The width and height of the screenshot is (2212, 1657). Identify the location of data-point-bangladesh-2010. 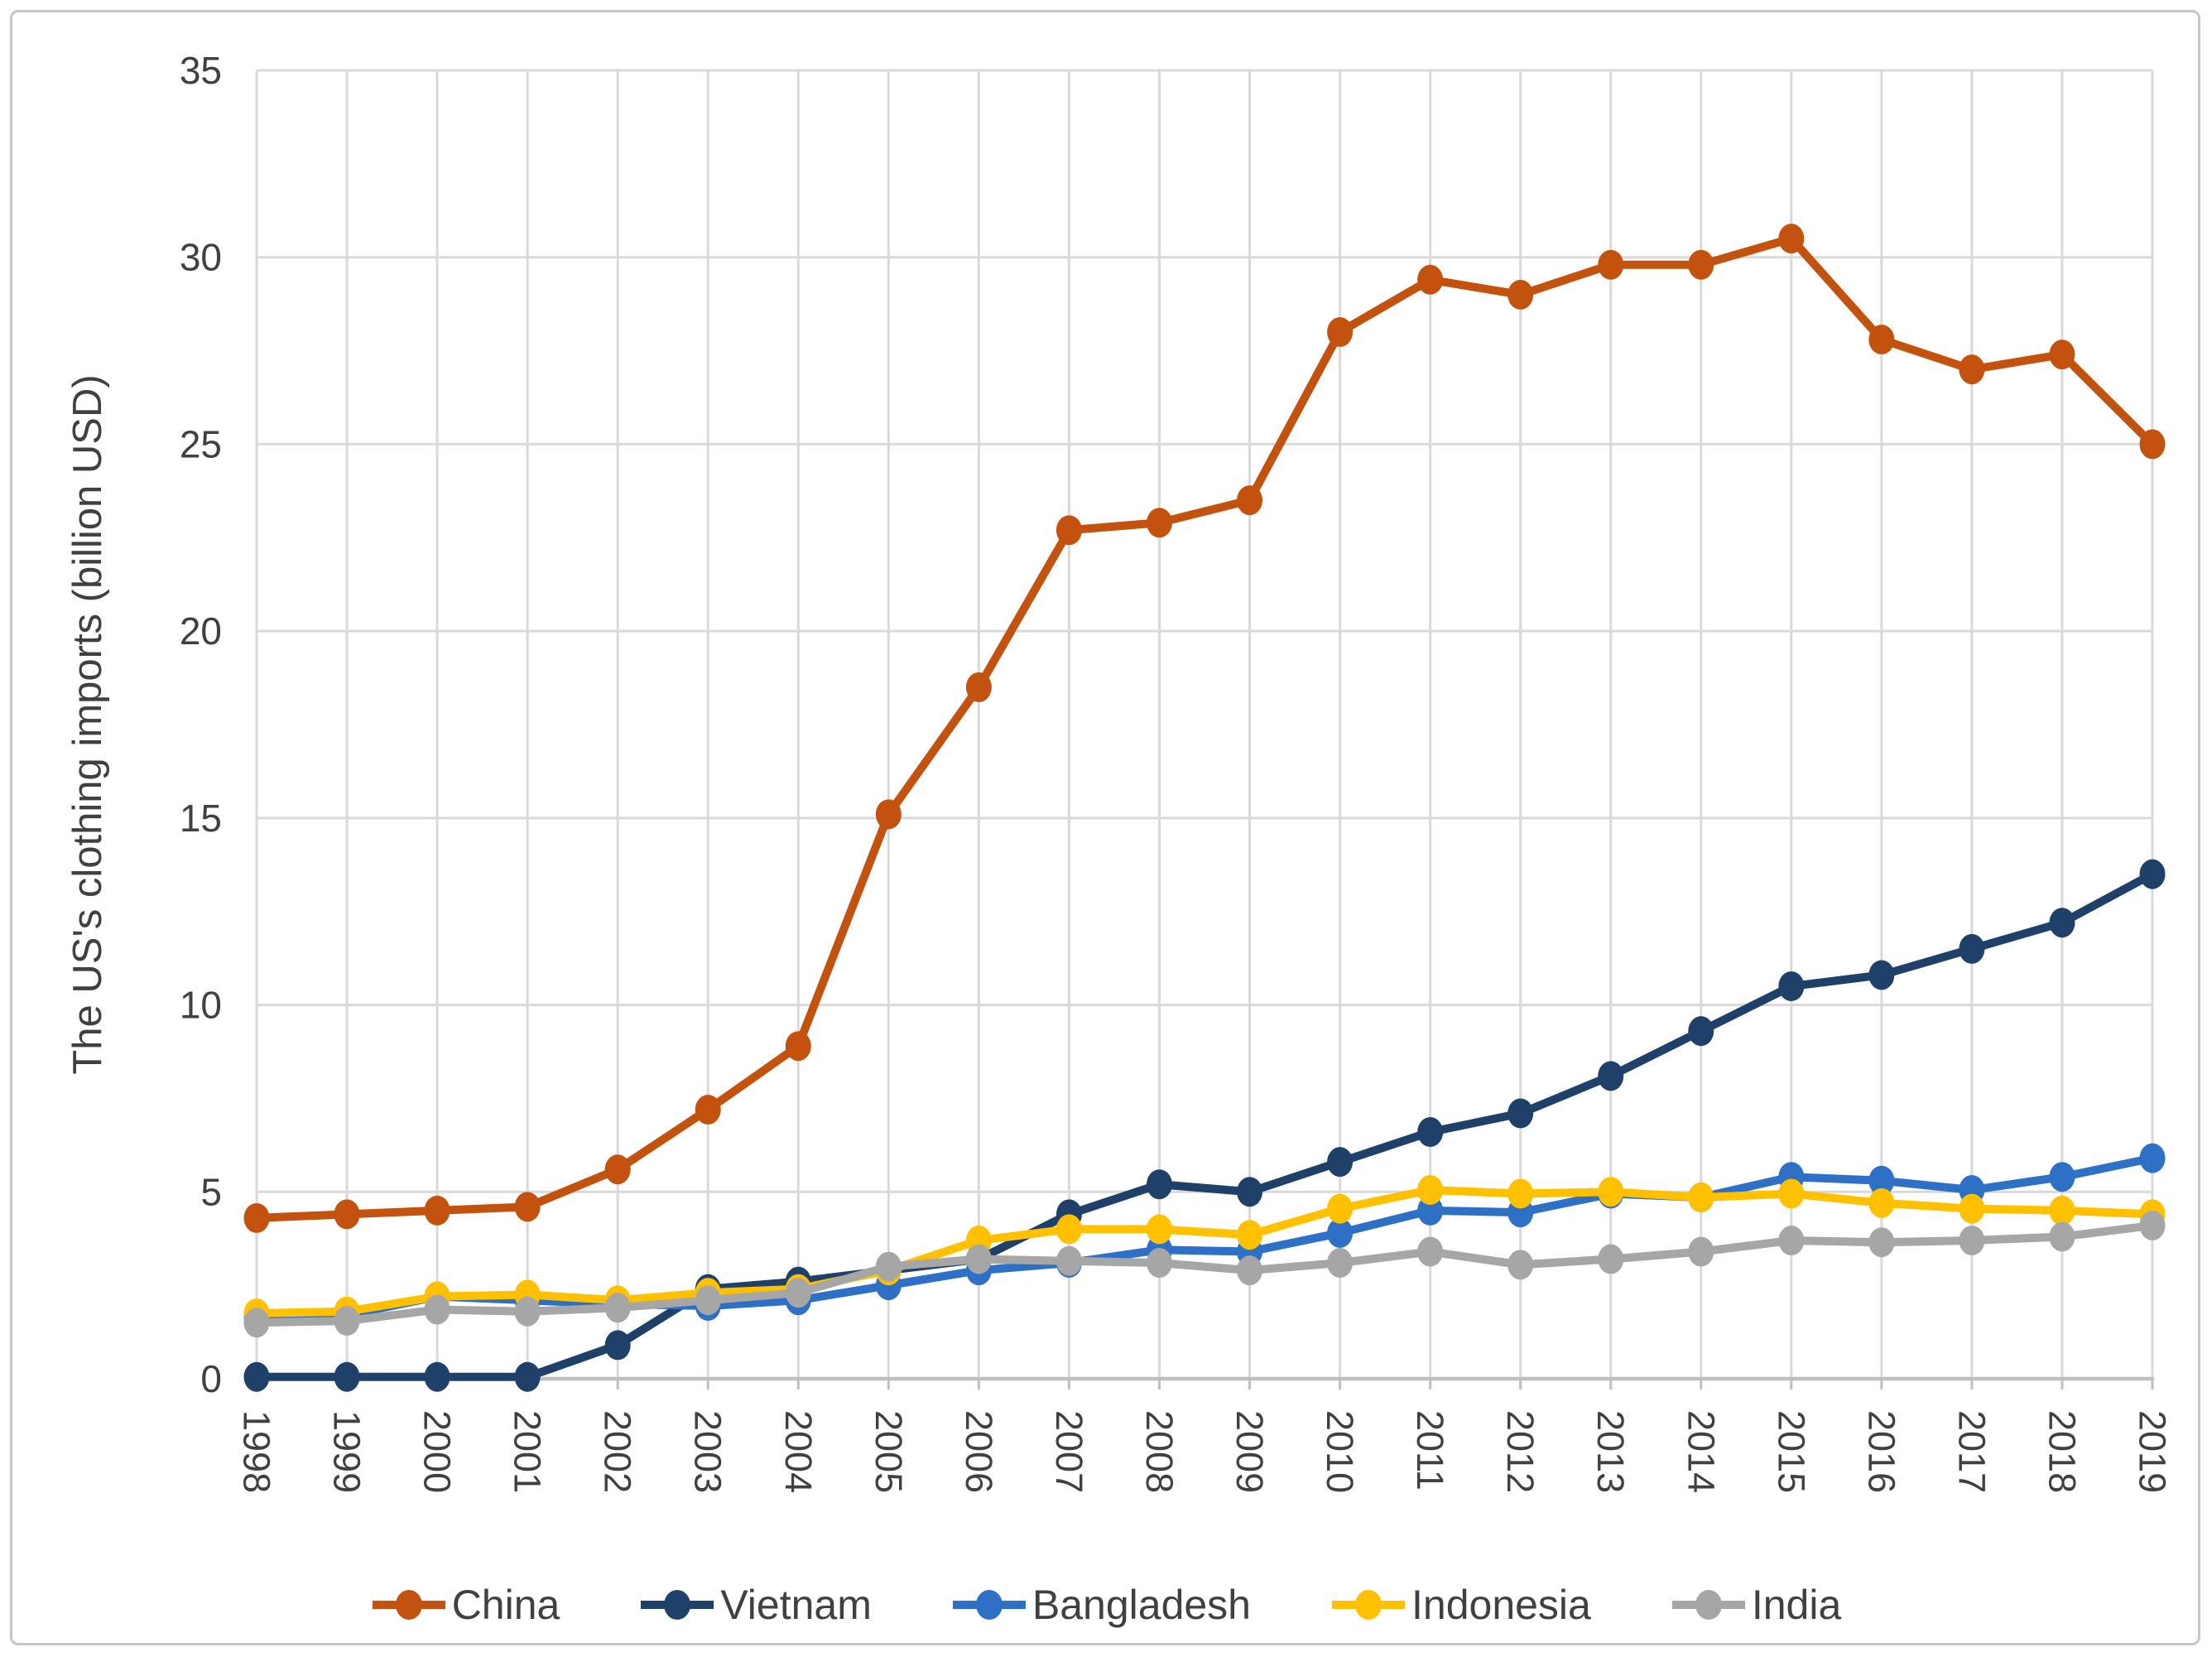
(1340, 1232).